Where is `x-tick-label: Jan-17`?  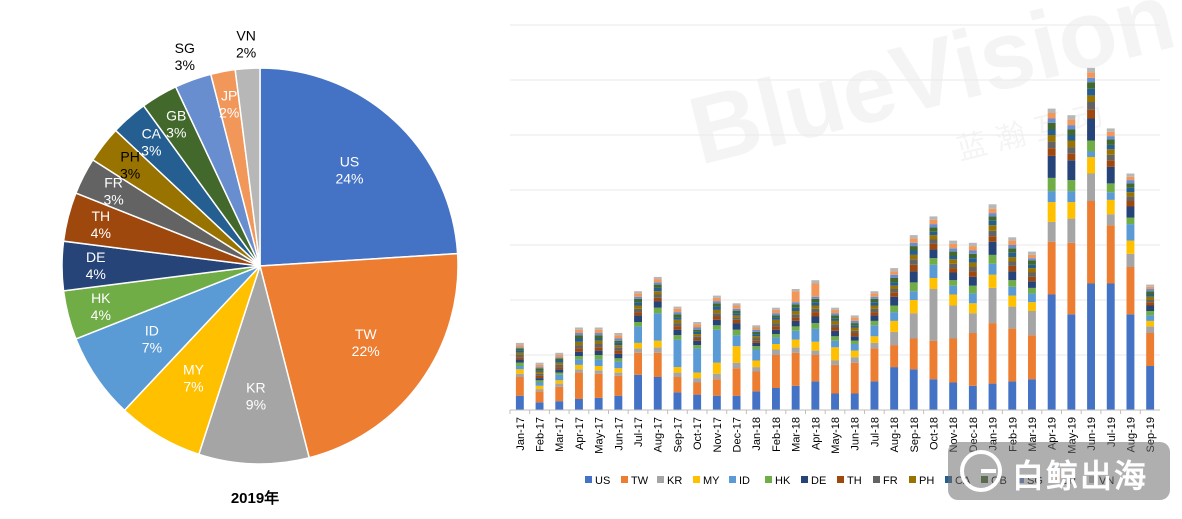 x-tick-label: Jan-17 is located at coordinates (521, 434).